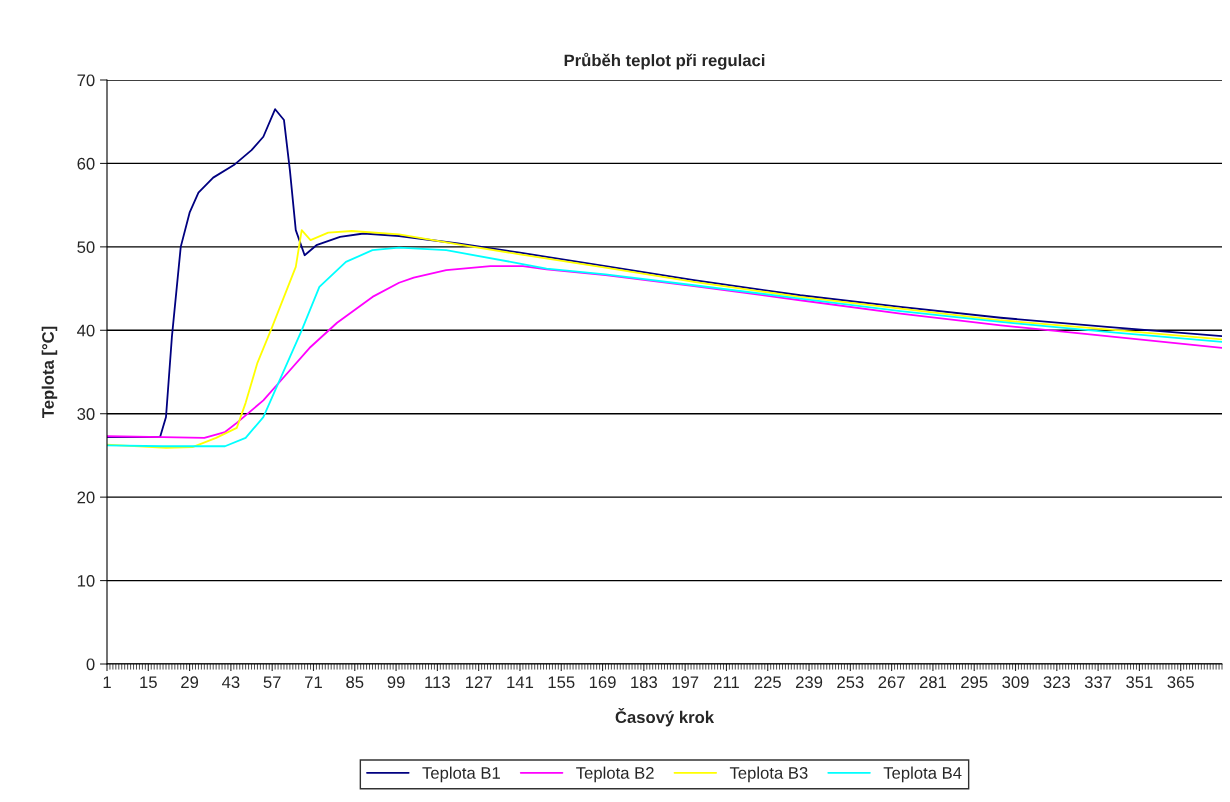 The width and height of the screenshot is (1230, 802). I want to click on x-tick-label: 113, so click(437, 682).